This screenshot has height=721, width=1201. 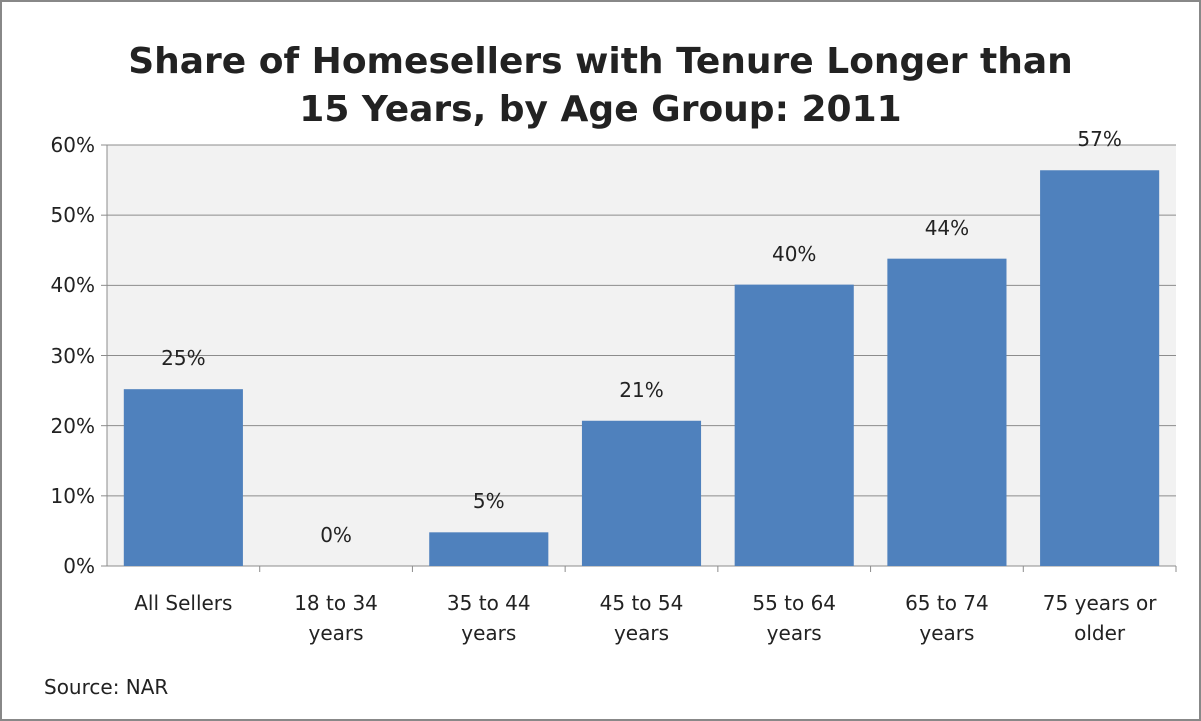 I want to click on data-label: 40%, so click(x=794, y=253).